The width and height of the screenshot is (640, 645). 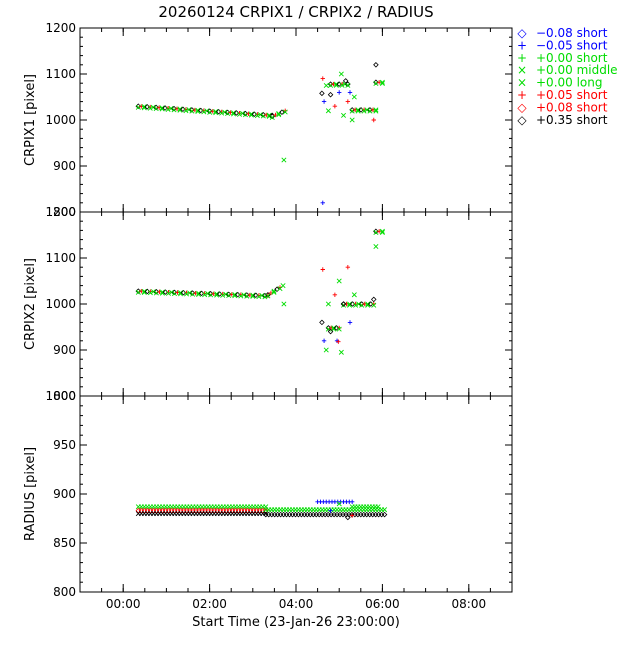 What do you see at coordinates (522, 107) in the screenshot?
I see `legend-symbol: ◇` at bounding box center [522, 107].